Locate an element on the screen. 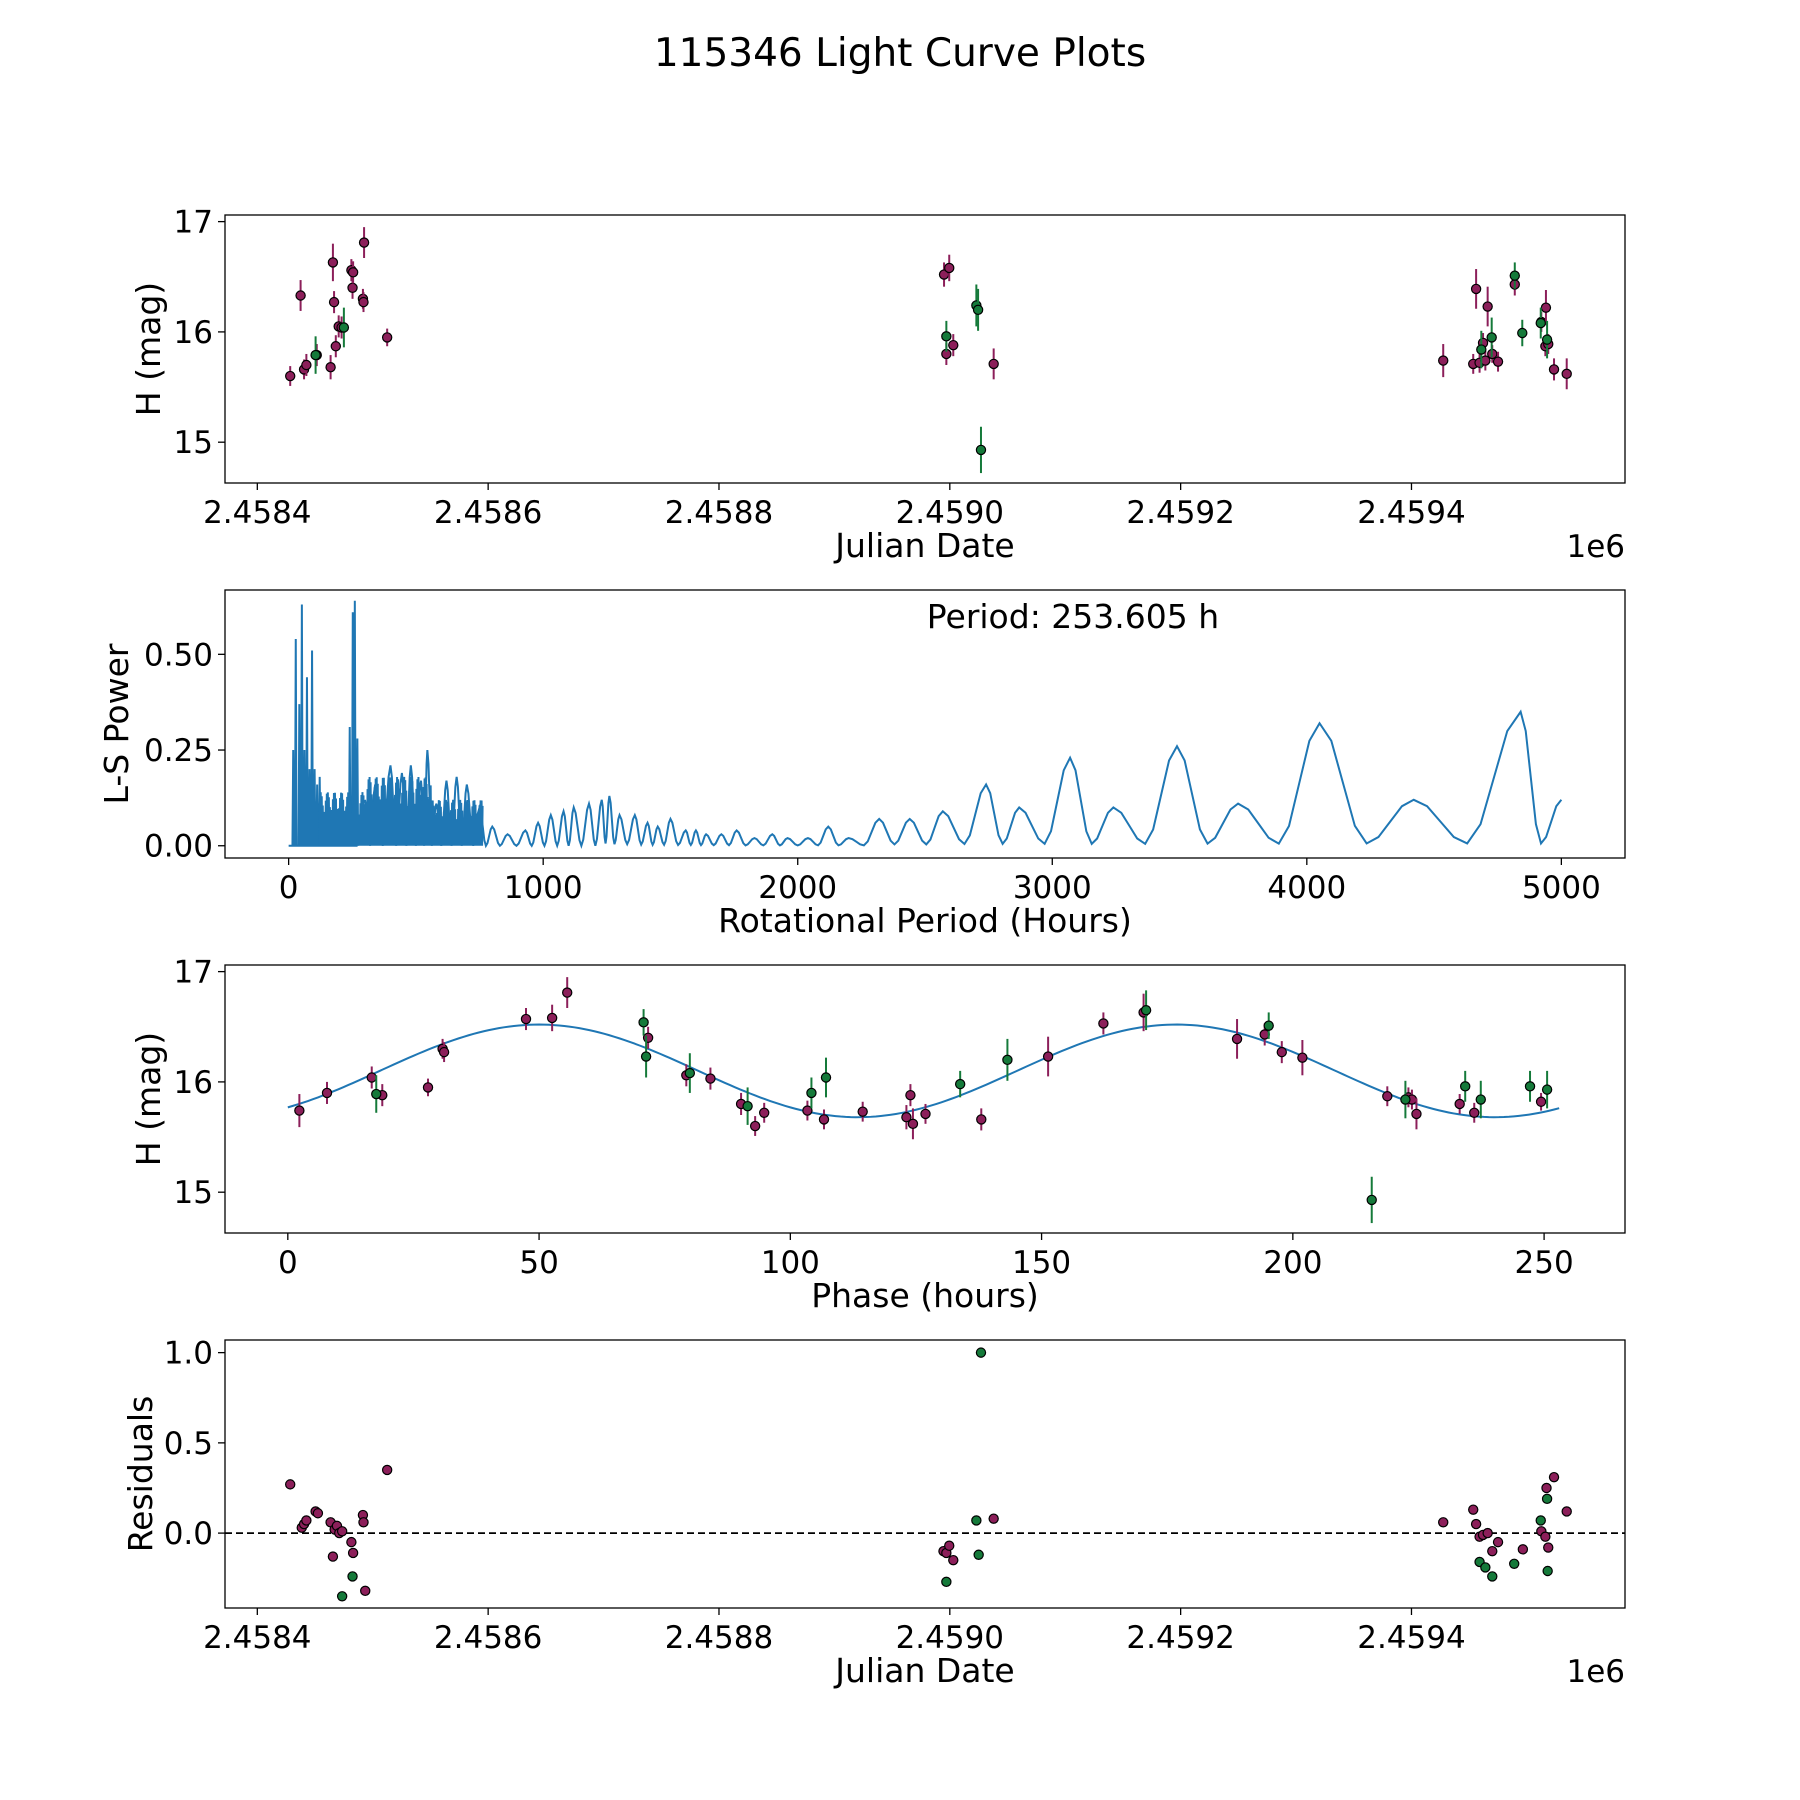 This screenshot has height=1800, width=1800. periodogram-curve is located at coordinates (963, 779).